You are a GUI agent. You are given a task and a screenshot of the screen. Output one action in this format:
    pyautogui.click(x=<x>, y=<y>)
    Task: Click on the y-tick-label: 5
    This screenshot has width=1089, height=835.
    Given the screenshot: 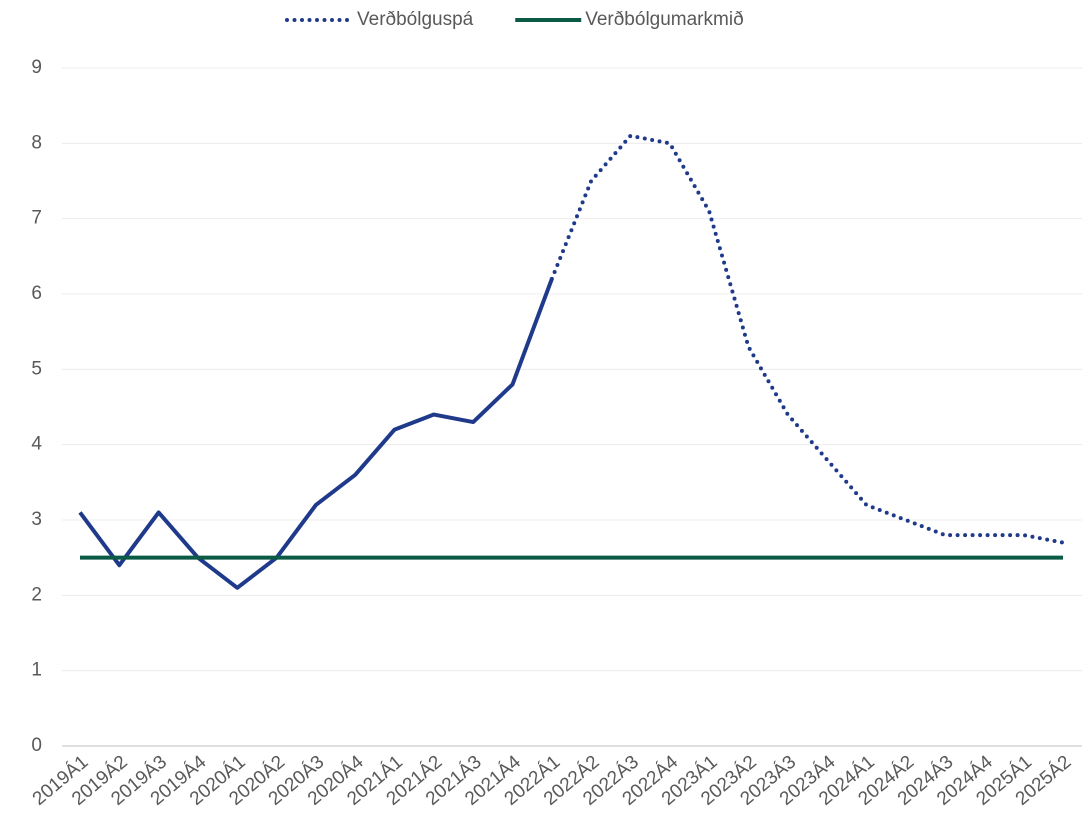 What is the action you would take?
    pyautogui.click(x=36, y=368)
    